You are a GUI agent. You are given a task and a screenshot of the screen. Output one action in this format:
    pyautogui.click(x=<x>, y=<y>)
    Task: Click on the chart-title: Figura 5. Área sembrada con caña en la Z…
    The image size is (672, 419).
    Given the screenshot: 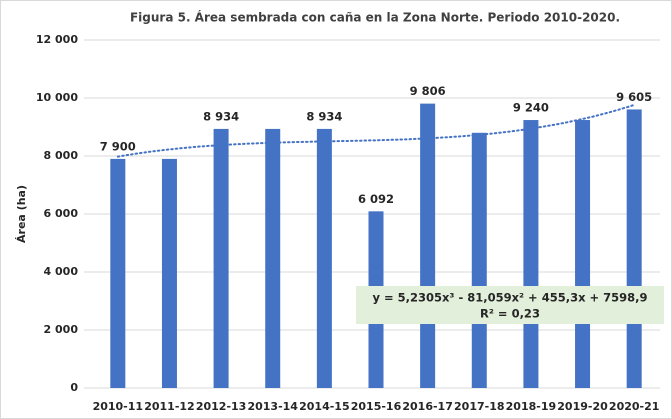 What is the action you would take?
    pyautogui.click(x=375, y=17)
    